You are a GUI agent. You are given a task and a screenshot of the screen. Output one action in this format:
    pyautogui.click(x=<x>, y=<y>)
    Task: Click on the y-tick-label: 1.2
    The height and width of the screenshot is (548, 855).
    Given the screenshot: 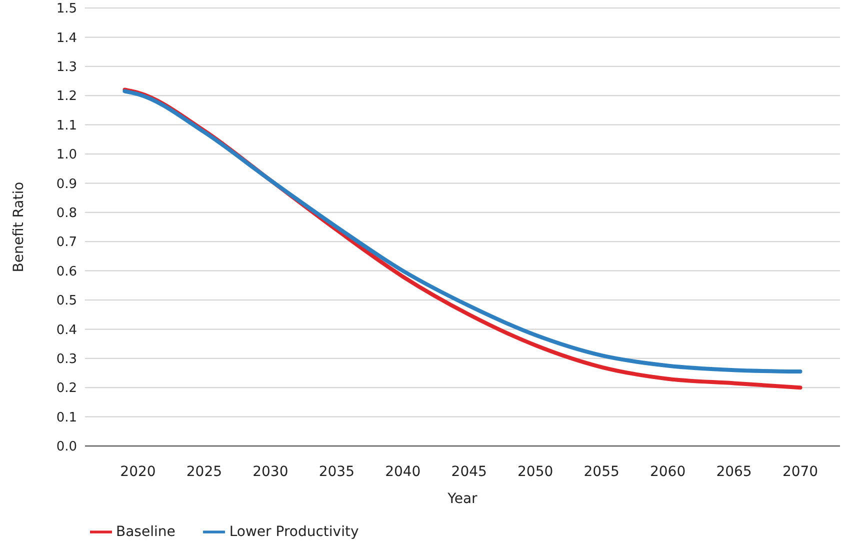 What is the action you would take?
    pyautogui.click(x=66, y=96)
    